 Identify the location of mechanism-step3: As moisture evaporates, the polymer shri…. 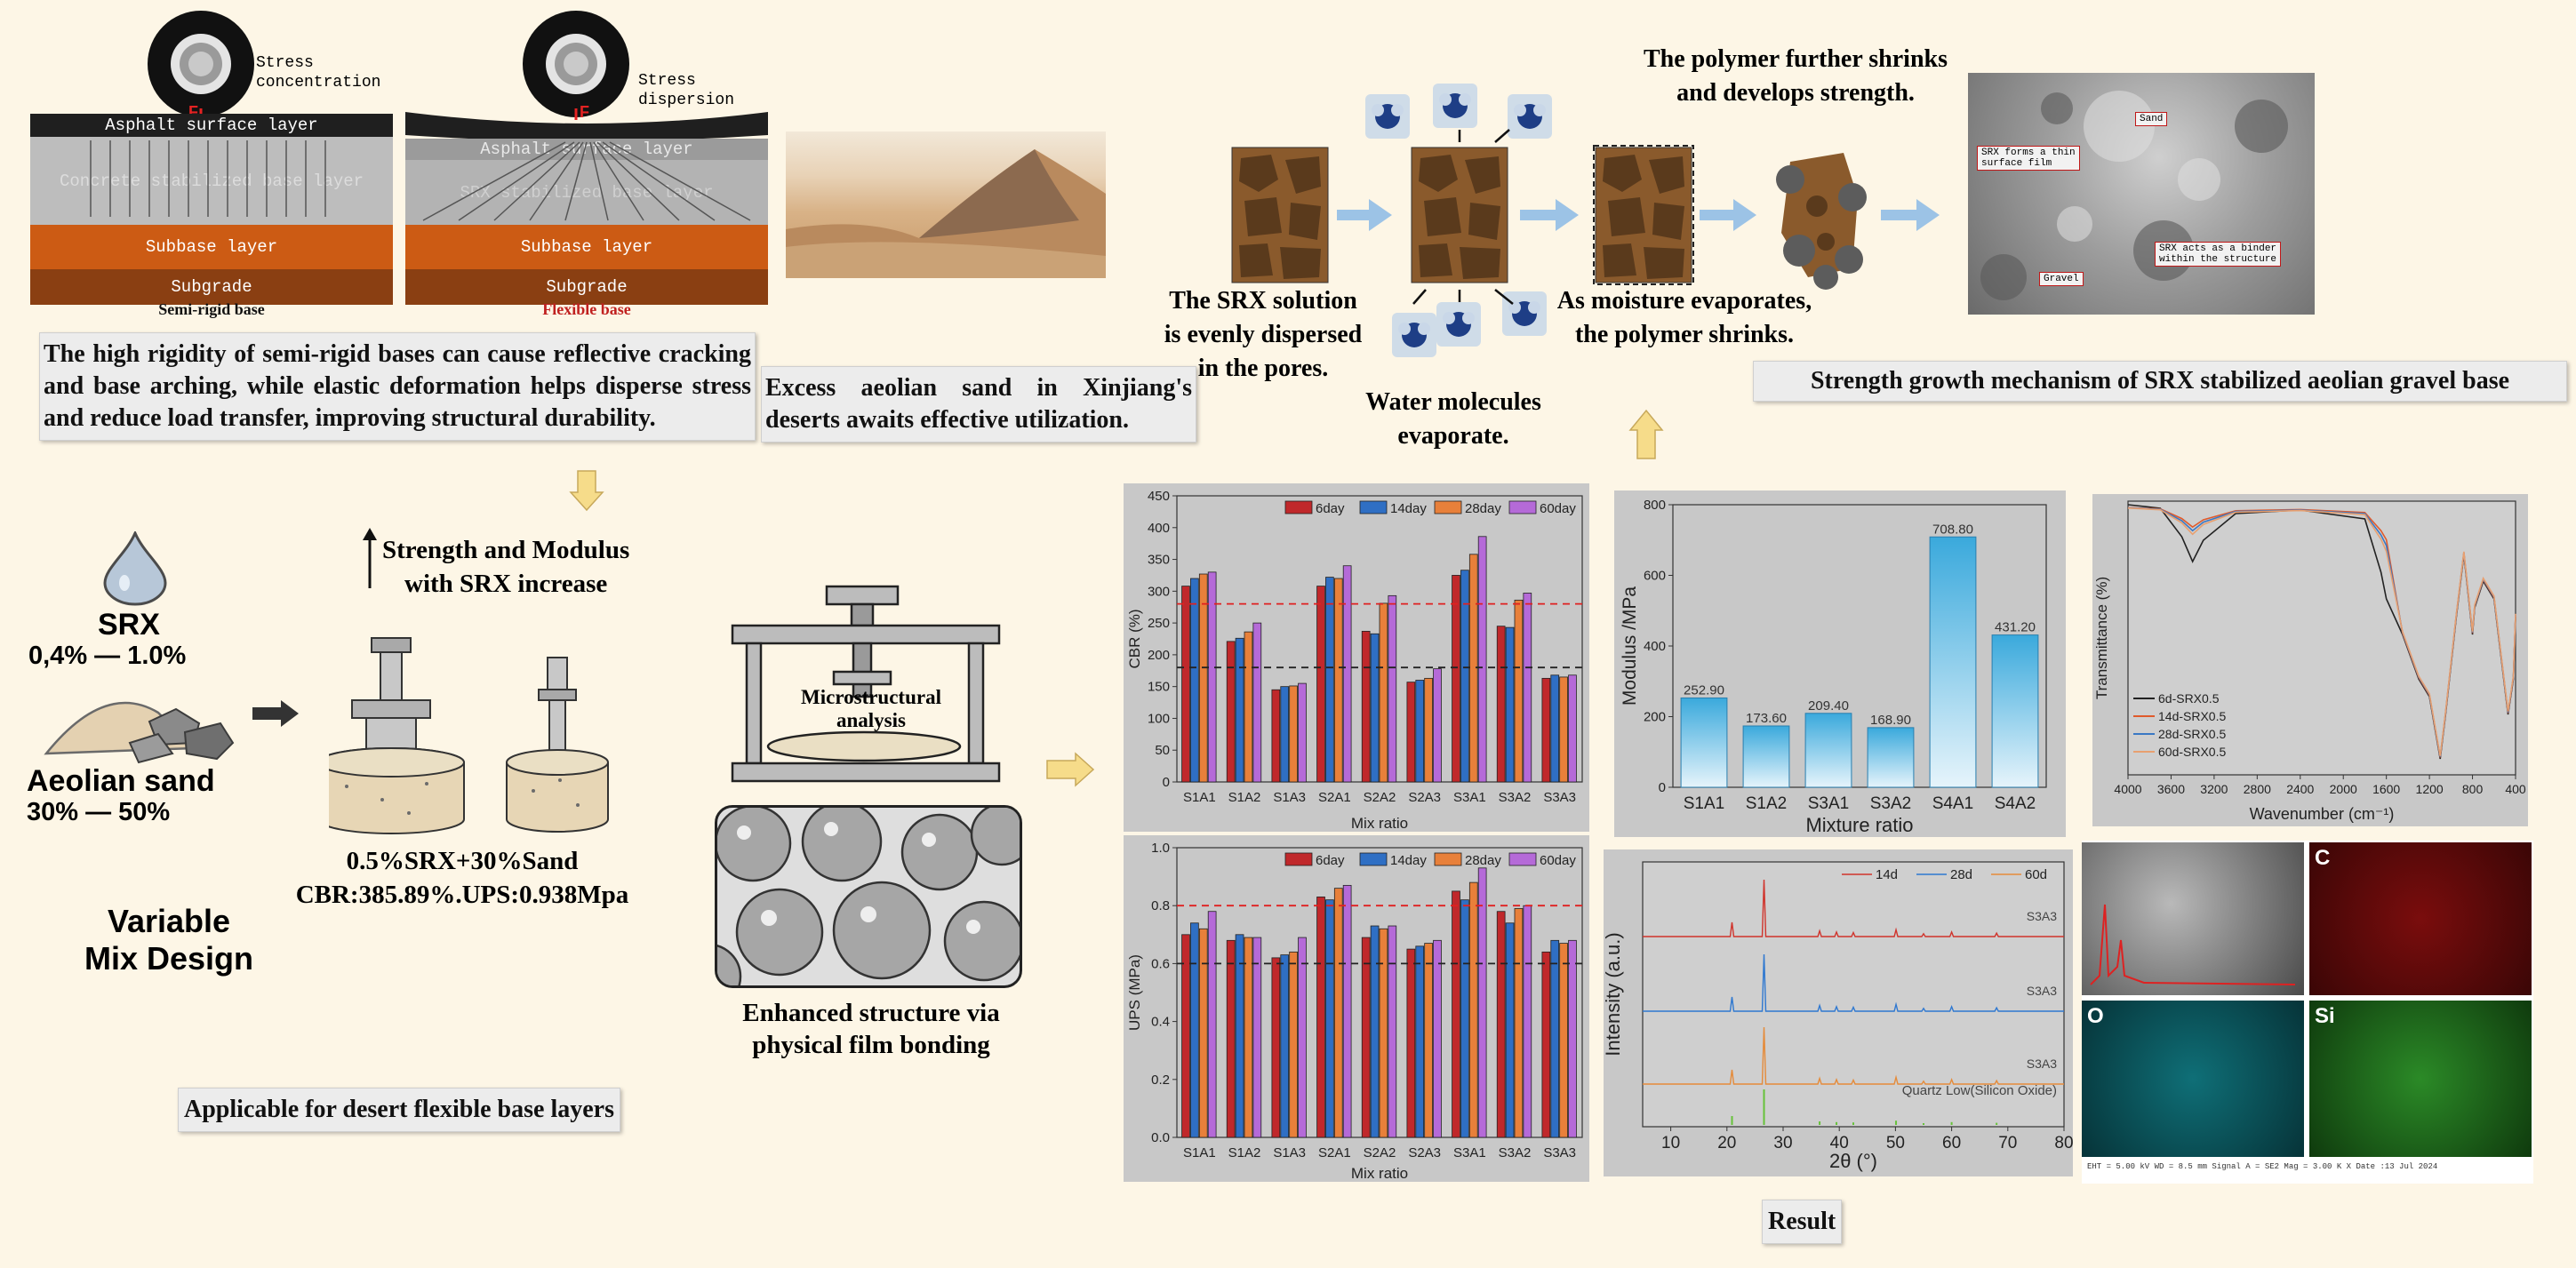
(1684, 318).